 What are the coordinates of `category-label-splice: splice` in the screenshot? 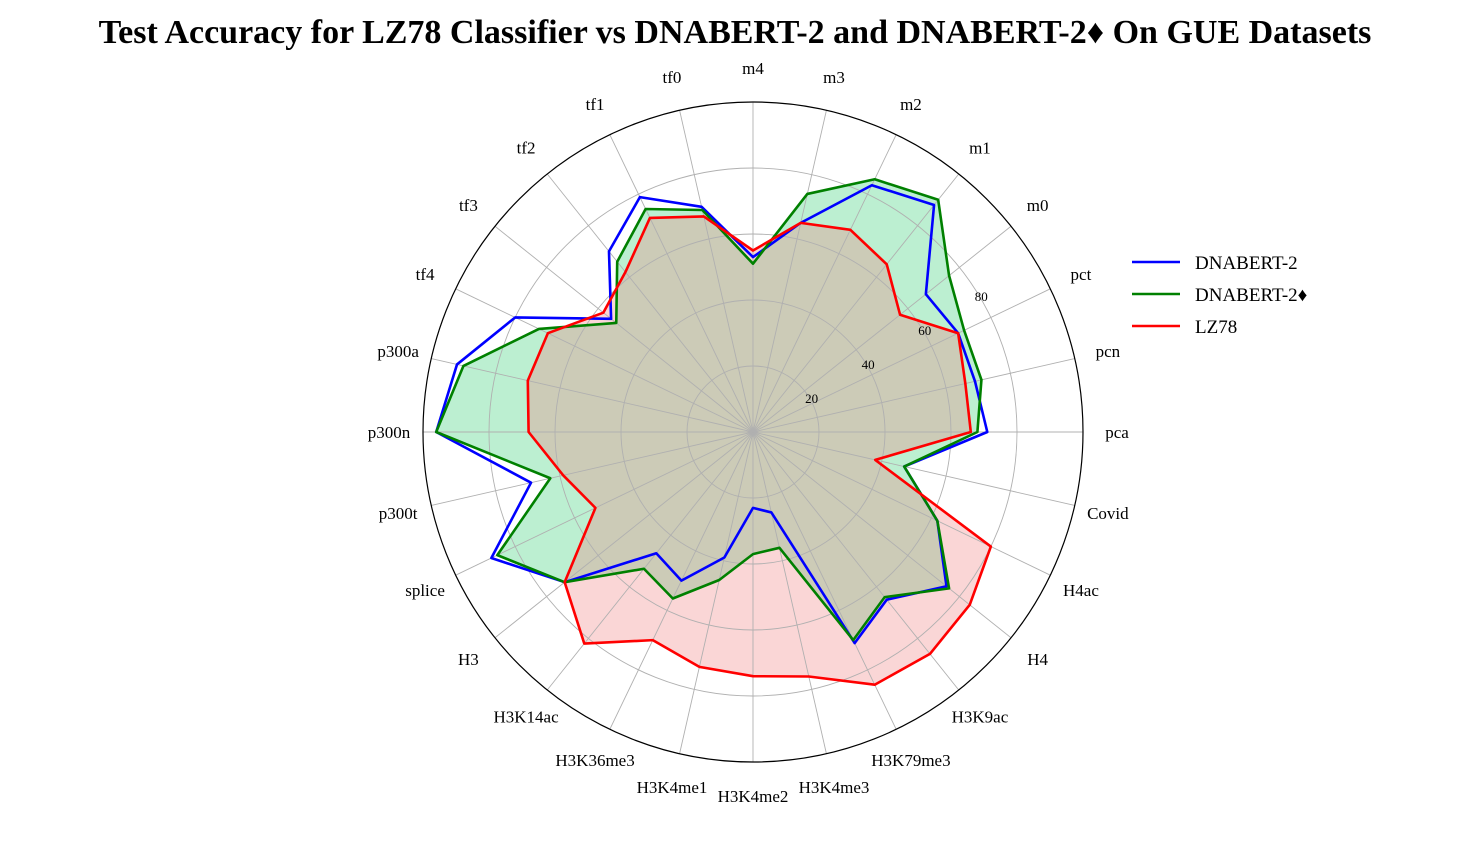 It's located at (425, 590).